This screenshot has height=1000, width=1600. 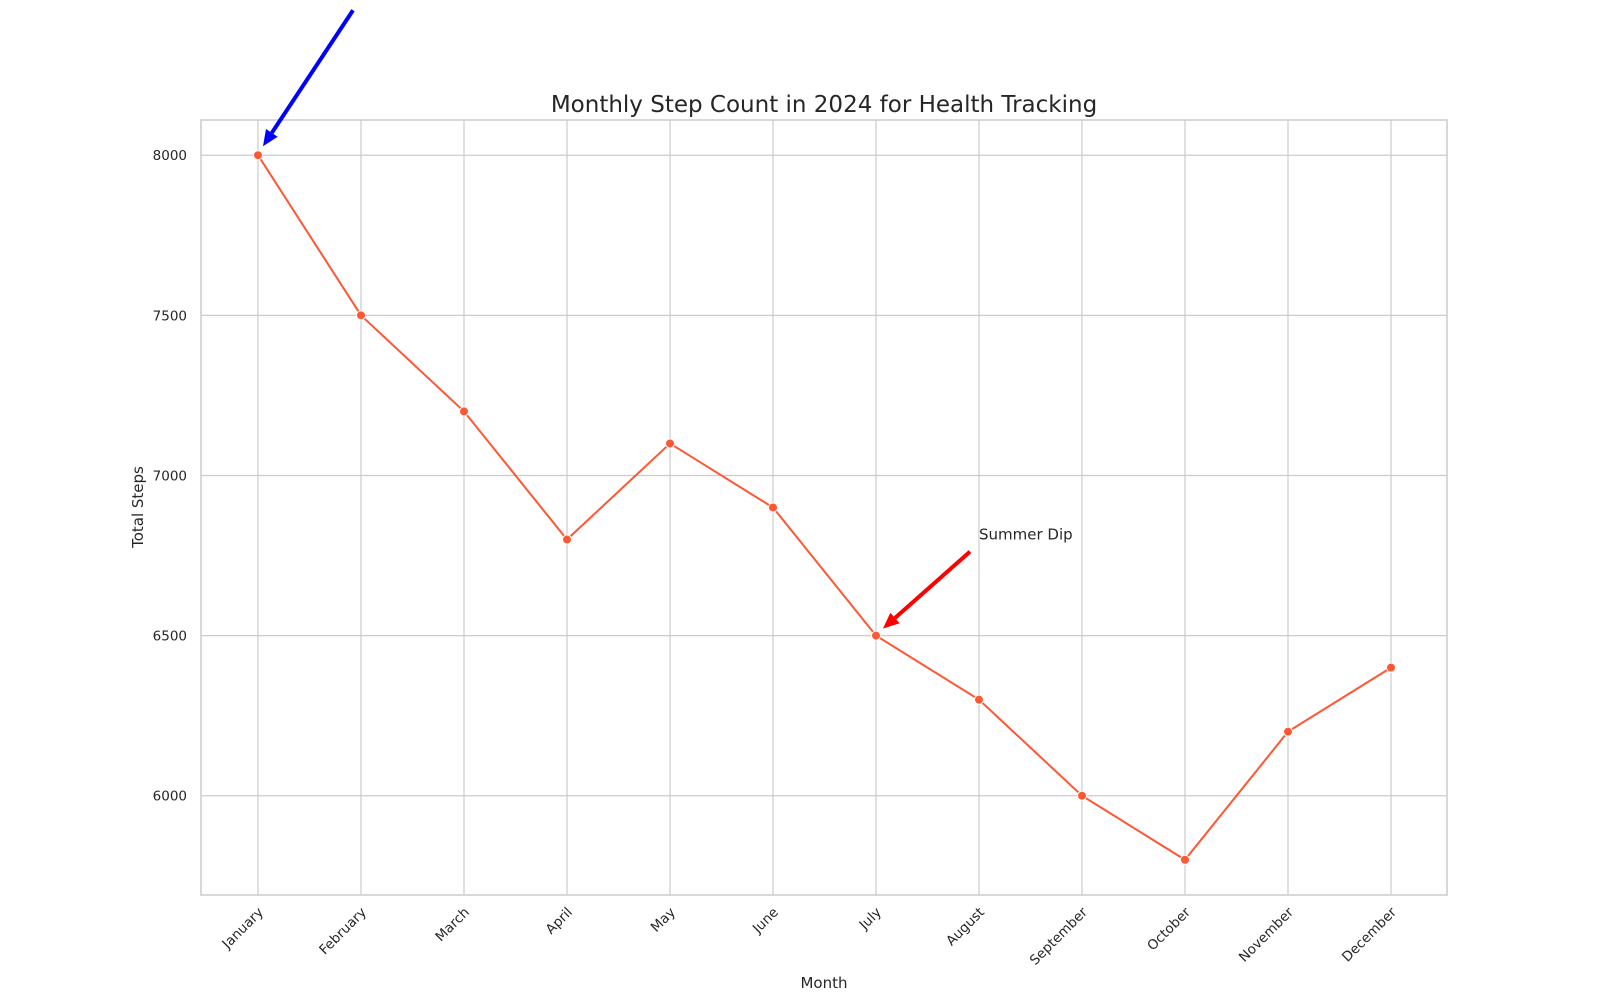 I want to click on x-tick-label: August, so click(x=965, y=927).